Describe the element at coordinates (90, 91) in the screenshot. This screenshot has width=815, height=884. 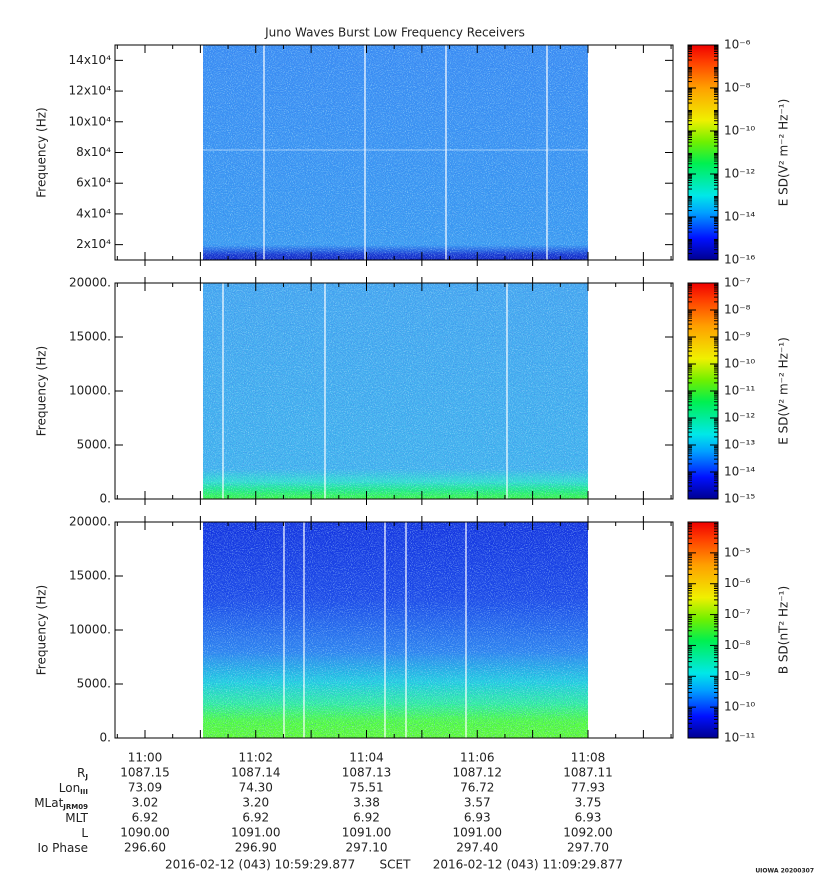
I see `y-tick-label: 12x10⁴` at that location.